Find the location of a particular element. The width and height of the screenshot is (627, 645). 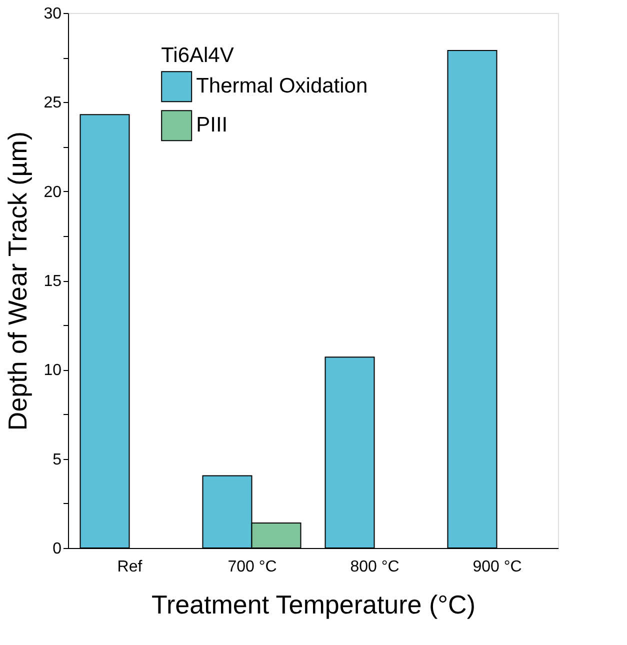

y-tick-label: 30 is located at coordinates (53, 14).